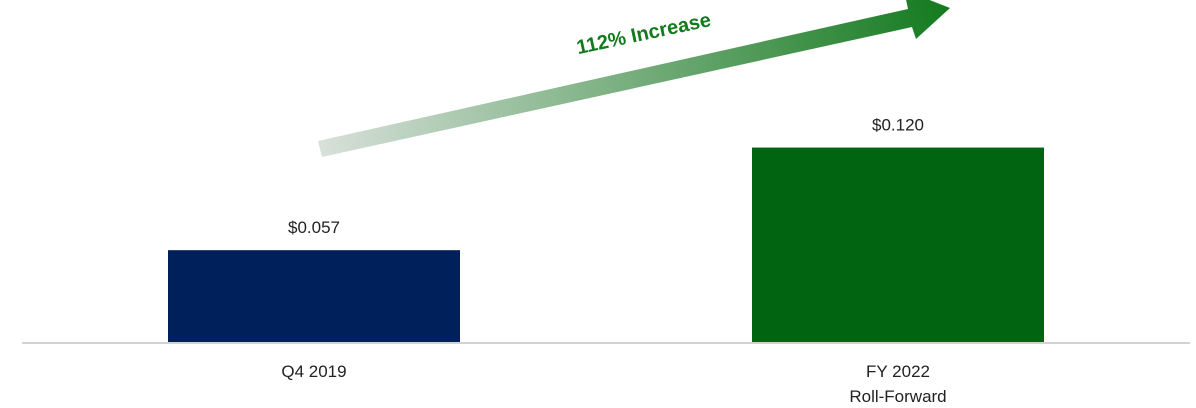  I want to click on ticks-layer: Q4 2019 FY 2022 Roll-Forward, so click(613, 384).